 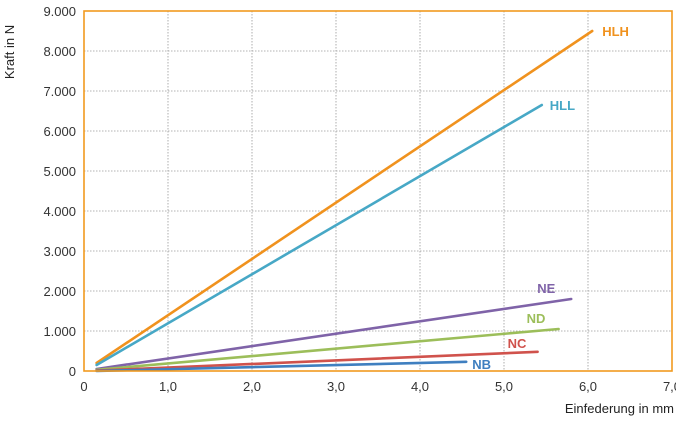 What do you see at coordinates (59, 211) in the screenshot?
I see `y-tick-label: 4.000` at bounding box center [59, 211].